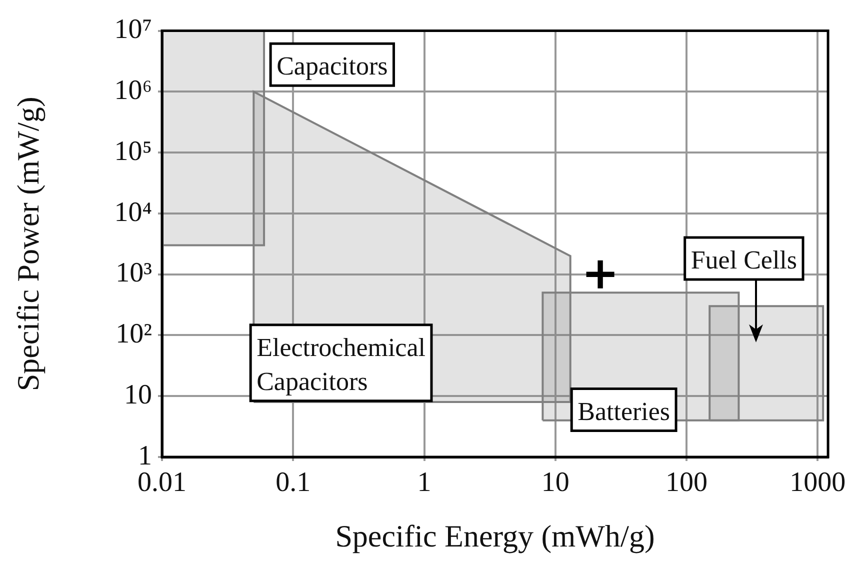 The image size is (860, 565). What do you see at coordinates (744, 260) in the screenshot?
I see `series-label: Fuel Cells` at bounding box center [744, 260].